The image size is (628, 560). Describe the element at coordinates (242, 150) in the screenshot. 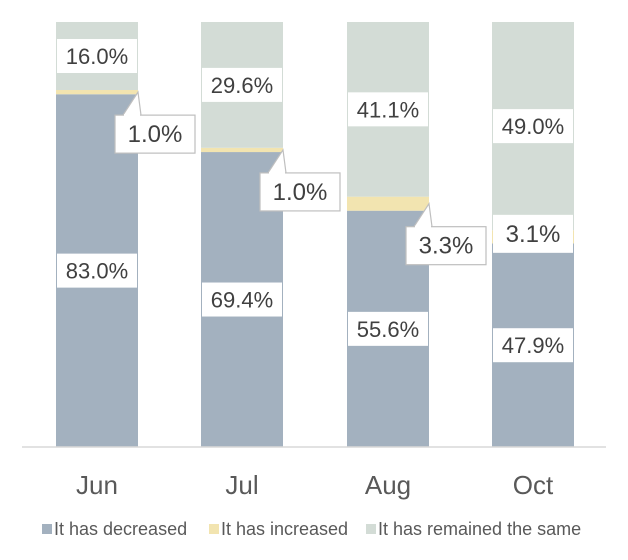

I see `bar-it-has-increased-jul` at that location.